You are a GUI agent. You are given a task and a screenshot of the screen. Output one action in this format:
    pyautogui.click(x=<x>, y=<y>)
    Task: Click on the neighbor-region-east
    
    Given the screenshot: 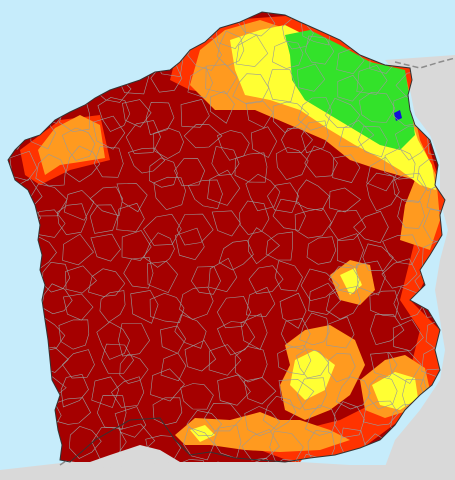 What is the action you would take?
    pyautogui.click(x=417, y=267)
    